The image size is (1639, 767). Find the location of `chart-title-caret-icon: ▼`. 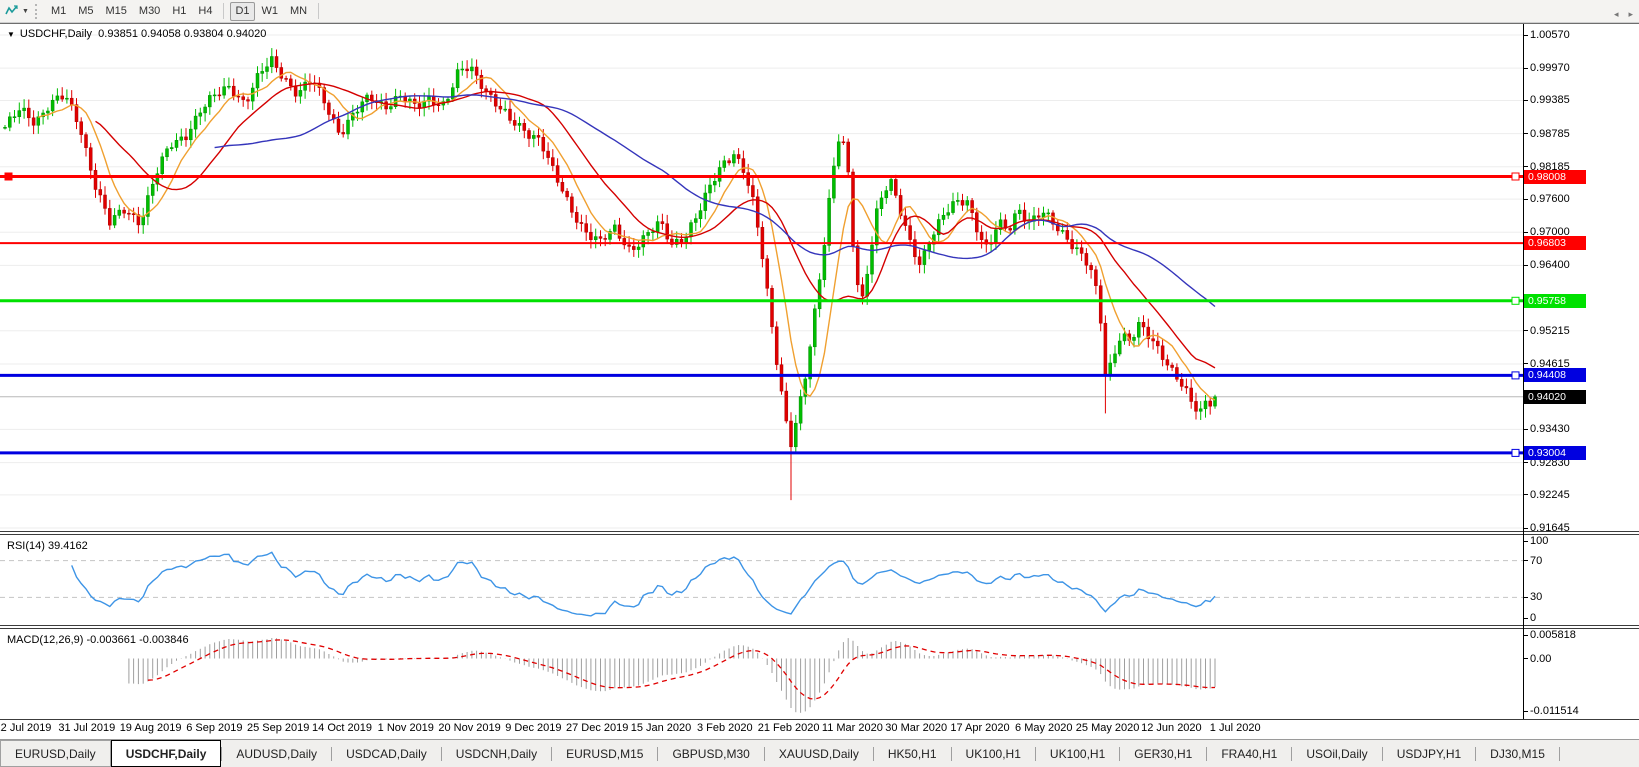

chart-title-caret-icon: ▼ is located at coordinates (11, 34).